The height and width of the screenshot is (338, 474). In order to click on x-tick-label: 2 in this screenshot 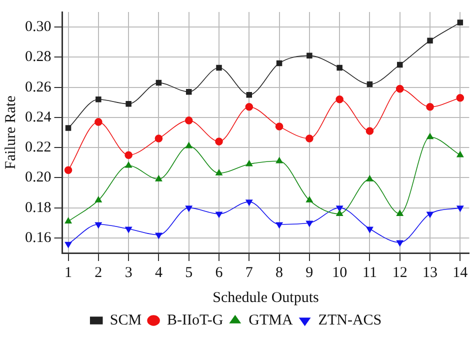, I will do `click(98, 272)`.